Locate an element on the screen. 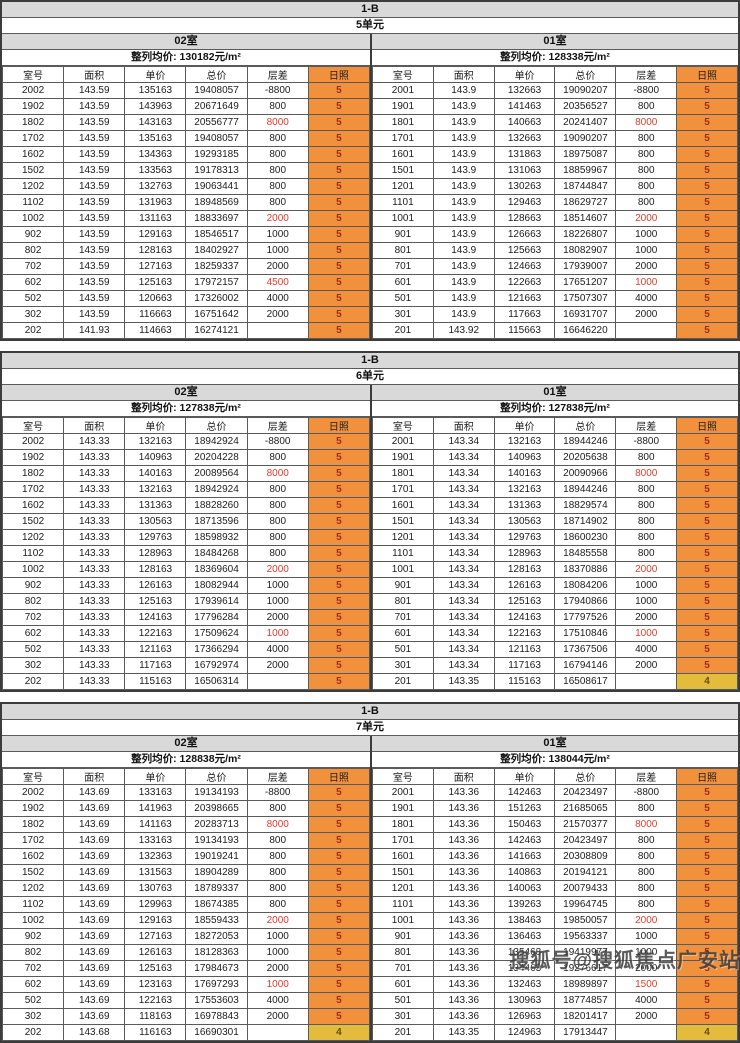 This screenshot has height=1043, width=740. room-number-cell: 502 is located at coordinates (33, 1000).